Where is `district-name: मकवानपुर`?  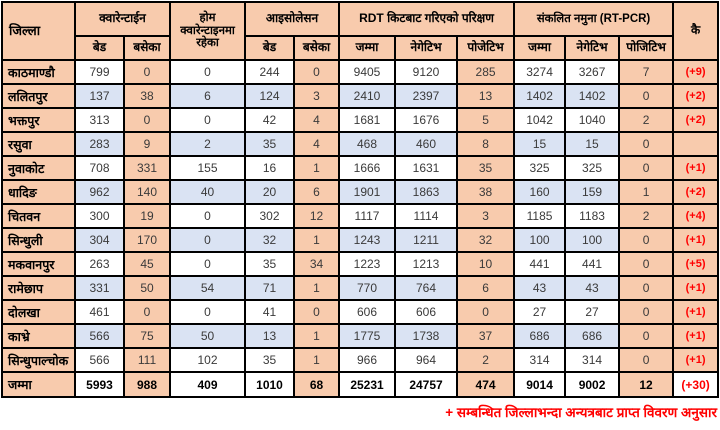 district-name: मकवानपुर is located at coordinates (38, 264).